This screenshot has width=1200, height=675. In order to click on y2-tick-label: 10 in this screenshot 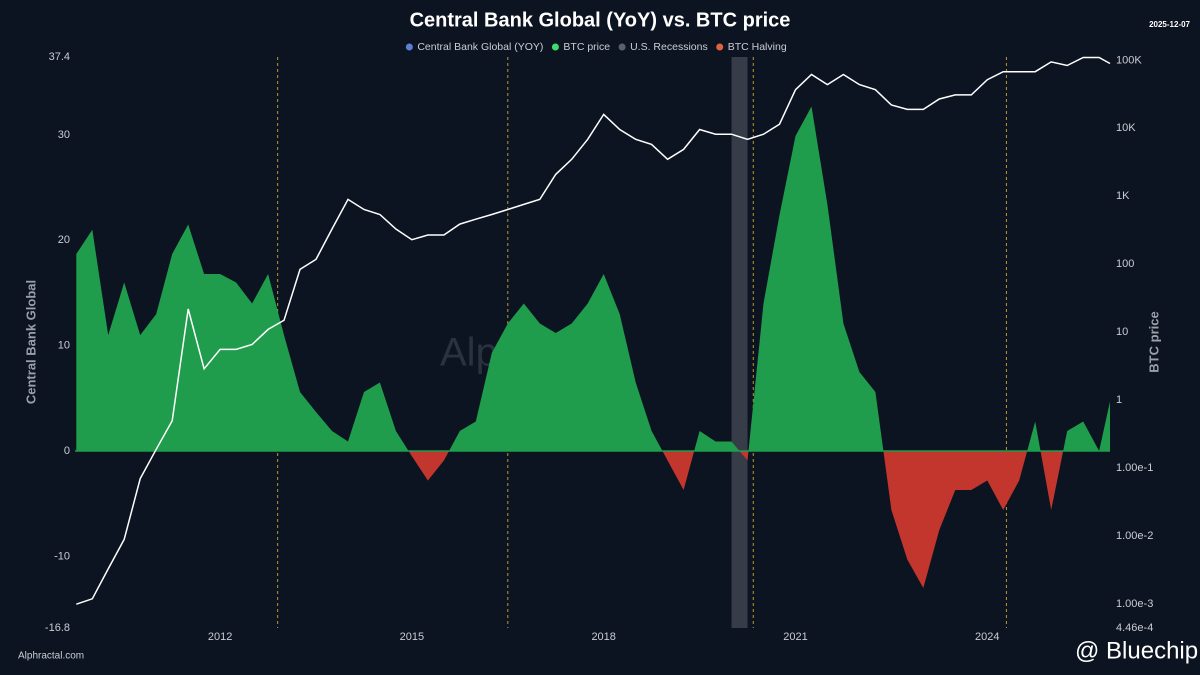, I will do `click(1122, 332)`.